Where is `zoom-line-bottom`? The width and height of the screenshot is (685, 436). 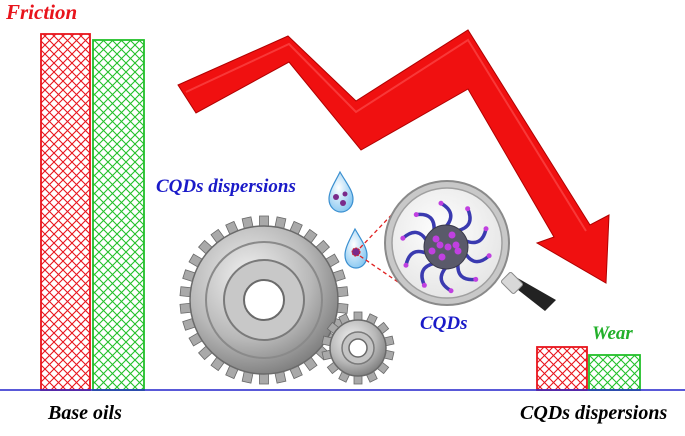 zoom-line-bottom is located at coordinates (379, 269).